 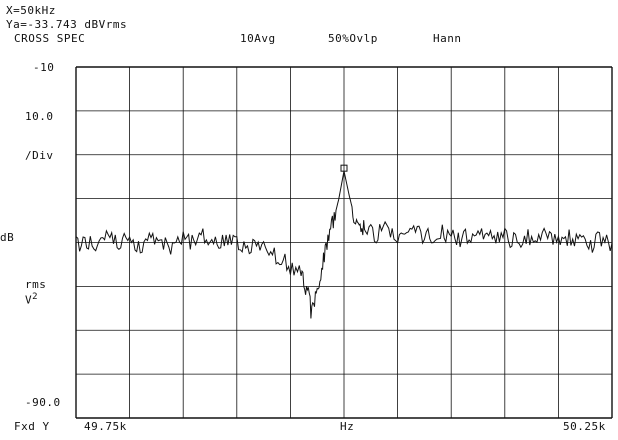 I want to click on averaging-label: 10Avg, so click(x=258, y=38).